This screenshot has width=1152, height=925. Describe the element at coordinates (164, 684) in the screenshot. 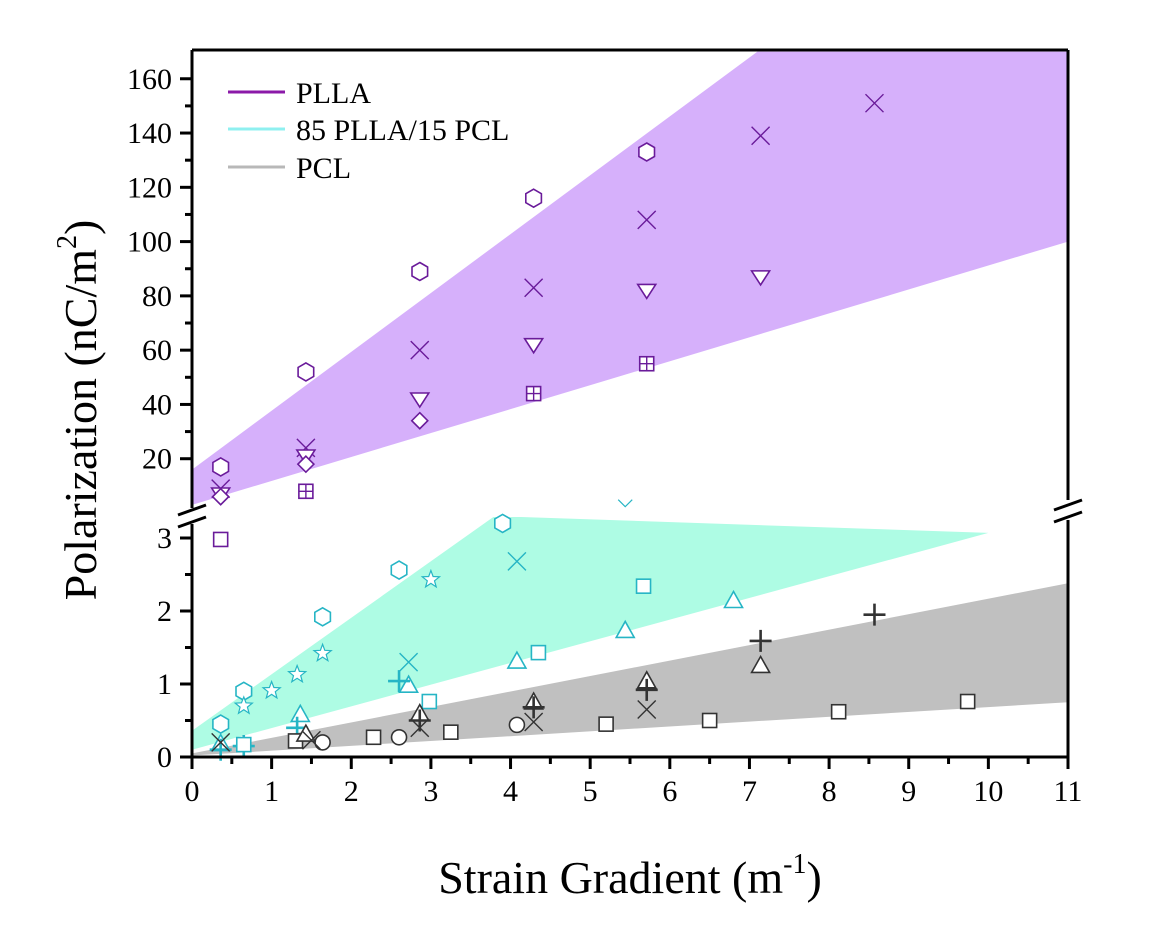

I see `y-tick-label: 1` at that location.